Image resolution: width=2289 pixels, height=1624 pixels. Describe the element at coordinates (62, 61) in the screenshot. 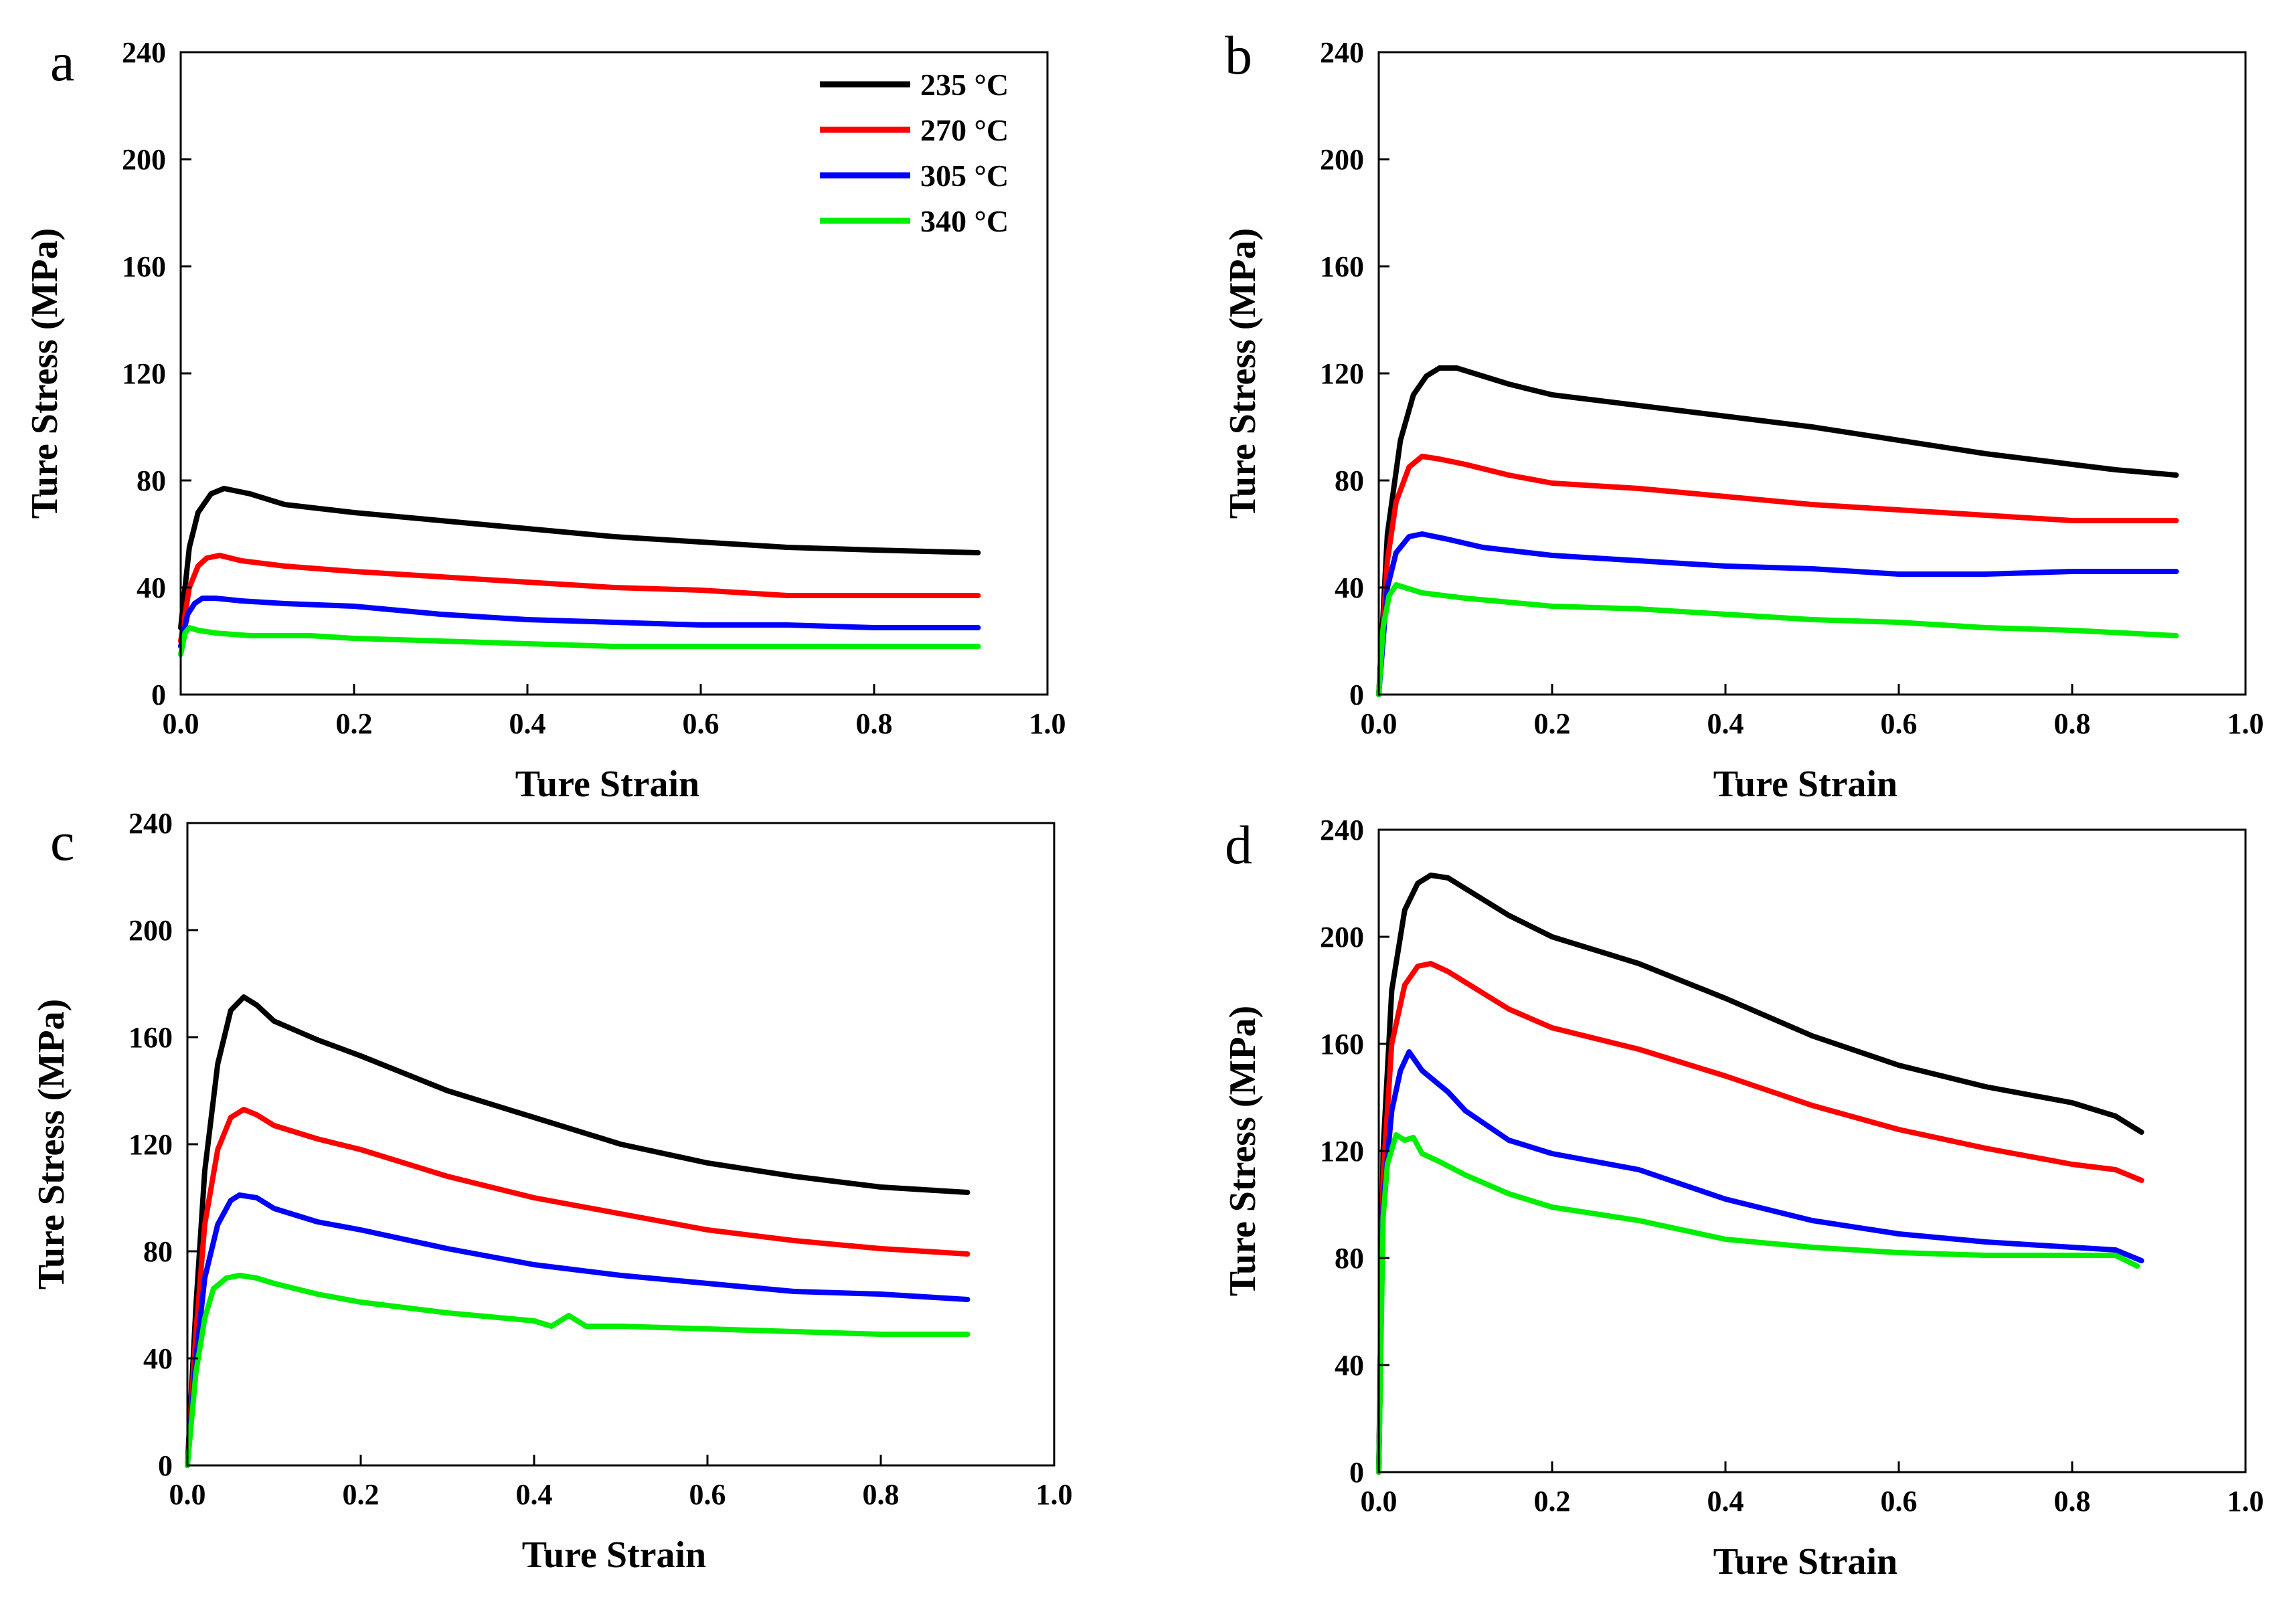

I see `panel-letter: a` at that location.